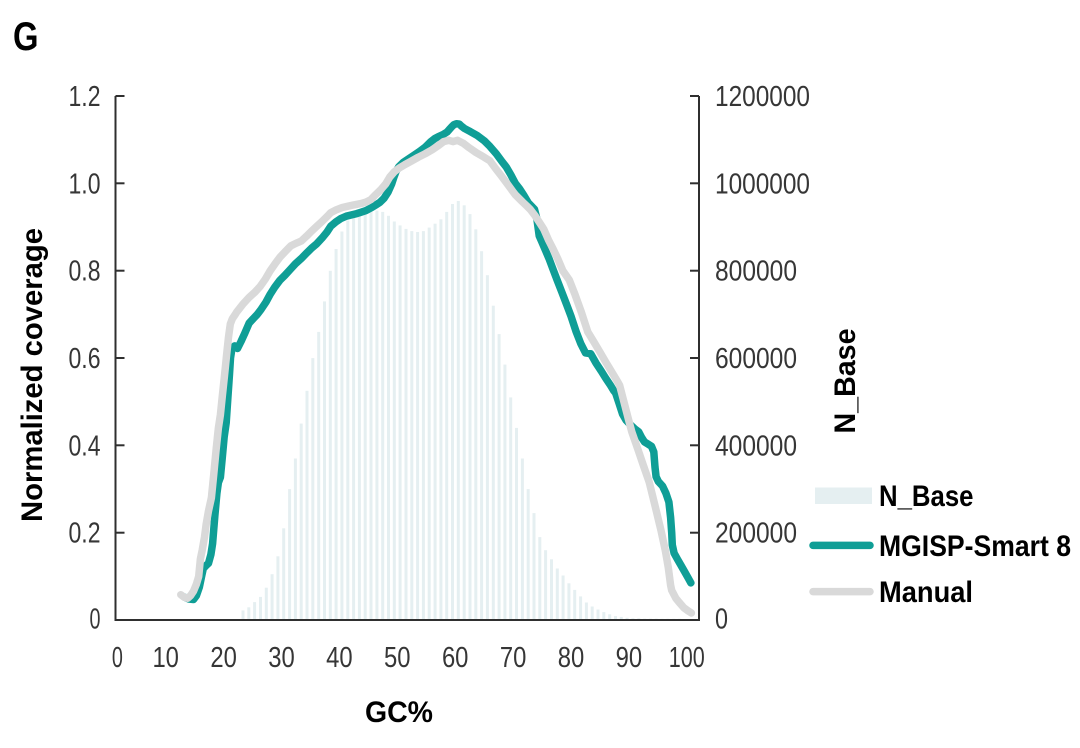  What do you see at coordinates (26, 37) in the screenshot?
I see `svg-text: G` at bounding box center [26, 37].